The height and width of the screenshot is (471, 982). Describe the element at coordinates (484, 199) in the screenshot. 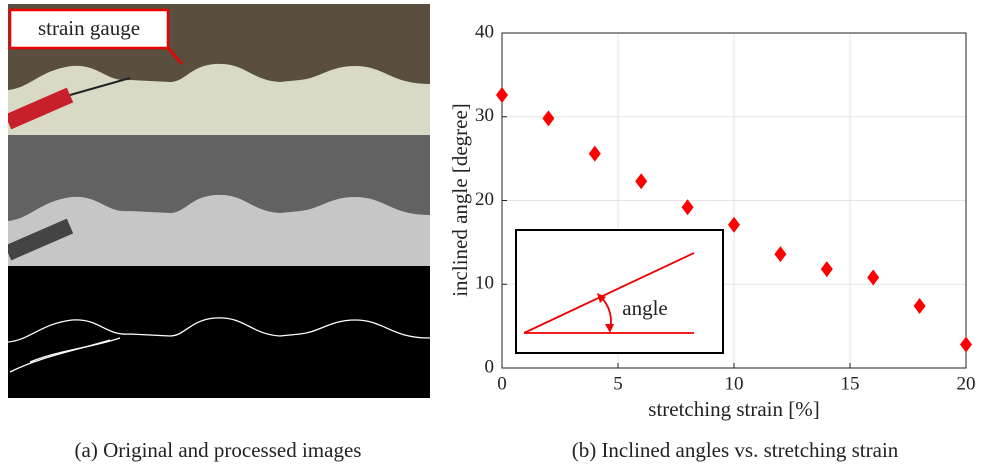

I see `y-tick-label: 20` at that location.